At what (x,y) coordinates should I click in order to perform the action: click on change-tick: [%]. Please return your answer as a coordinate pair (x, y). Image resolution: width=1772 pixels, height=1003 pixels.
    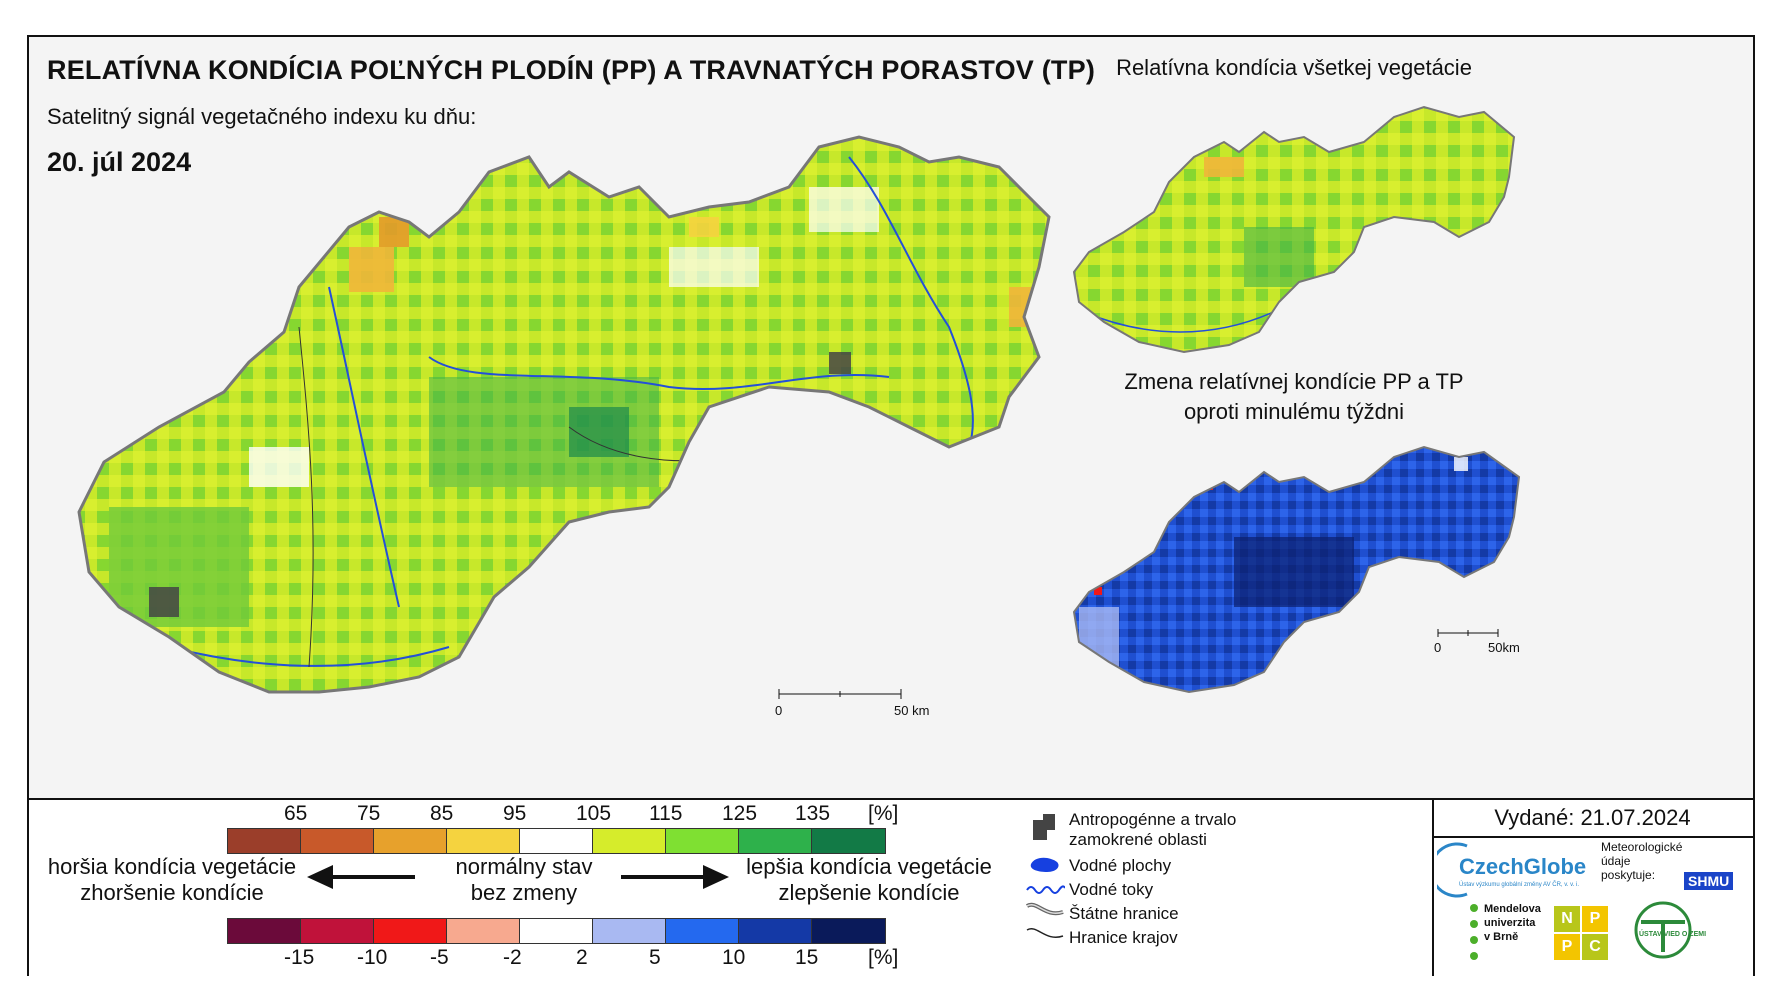
    Looking at the image, I should click on (883, 957).